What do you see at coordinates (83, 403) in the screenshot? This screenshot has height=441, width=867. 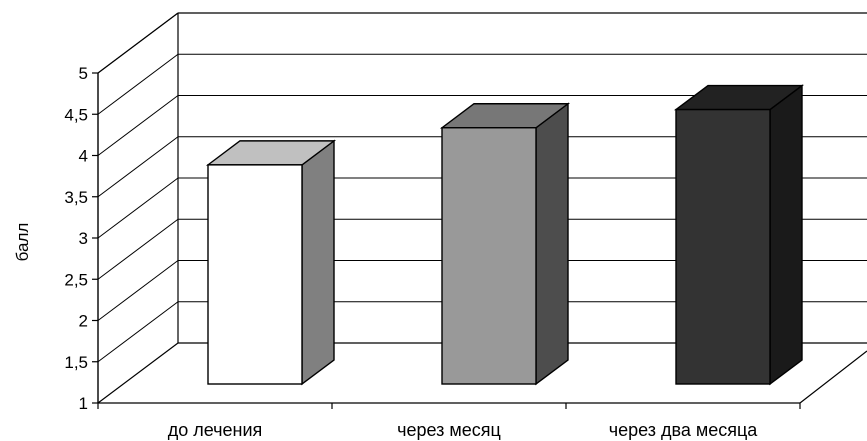 I see `y-tick-label: 1` at bounding box center [83, 403].